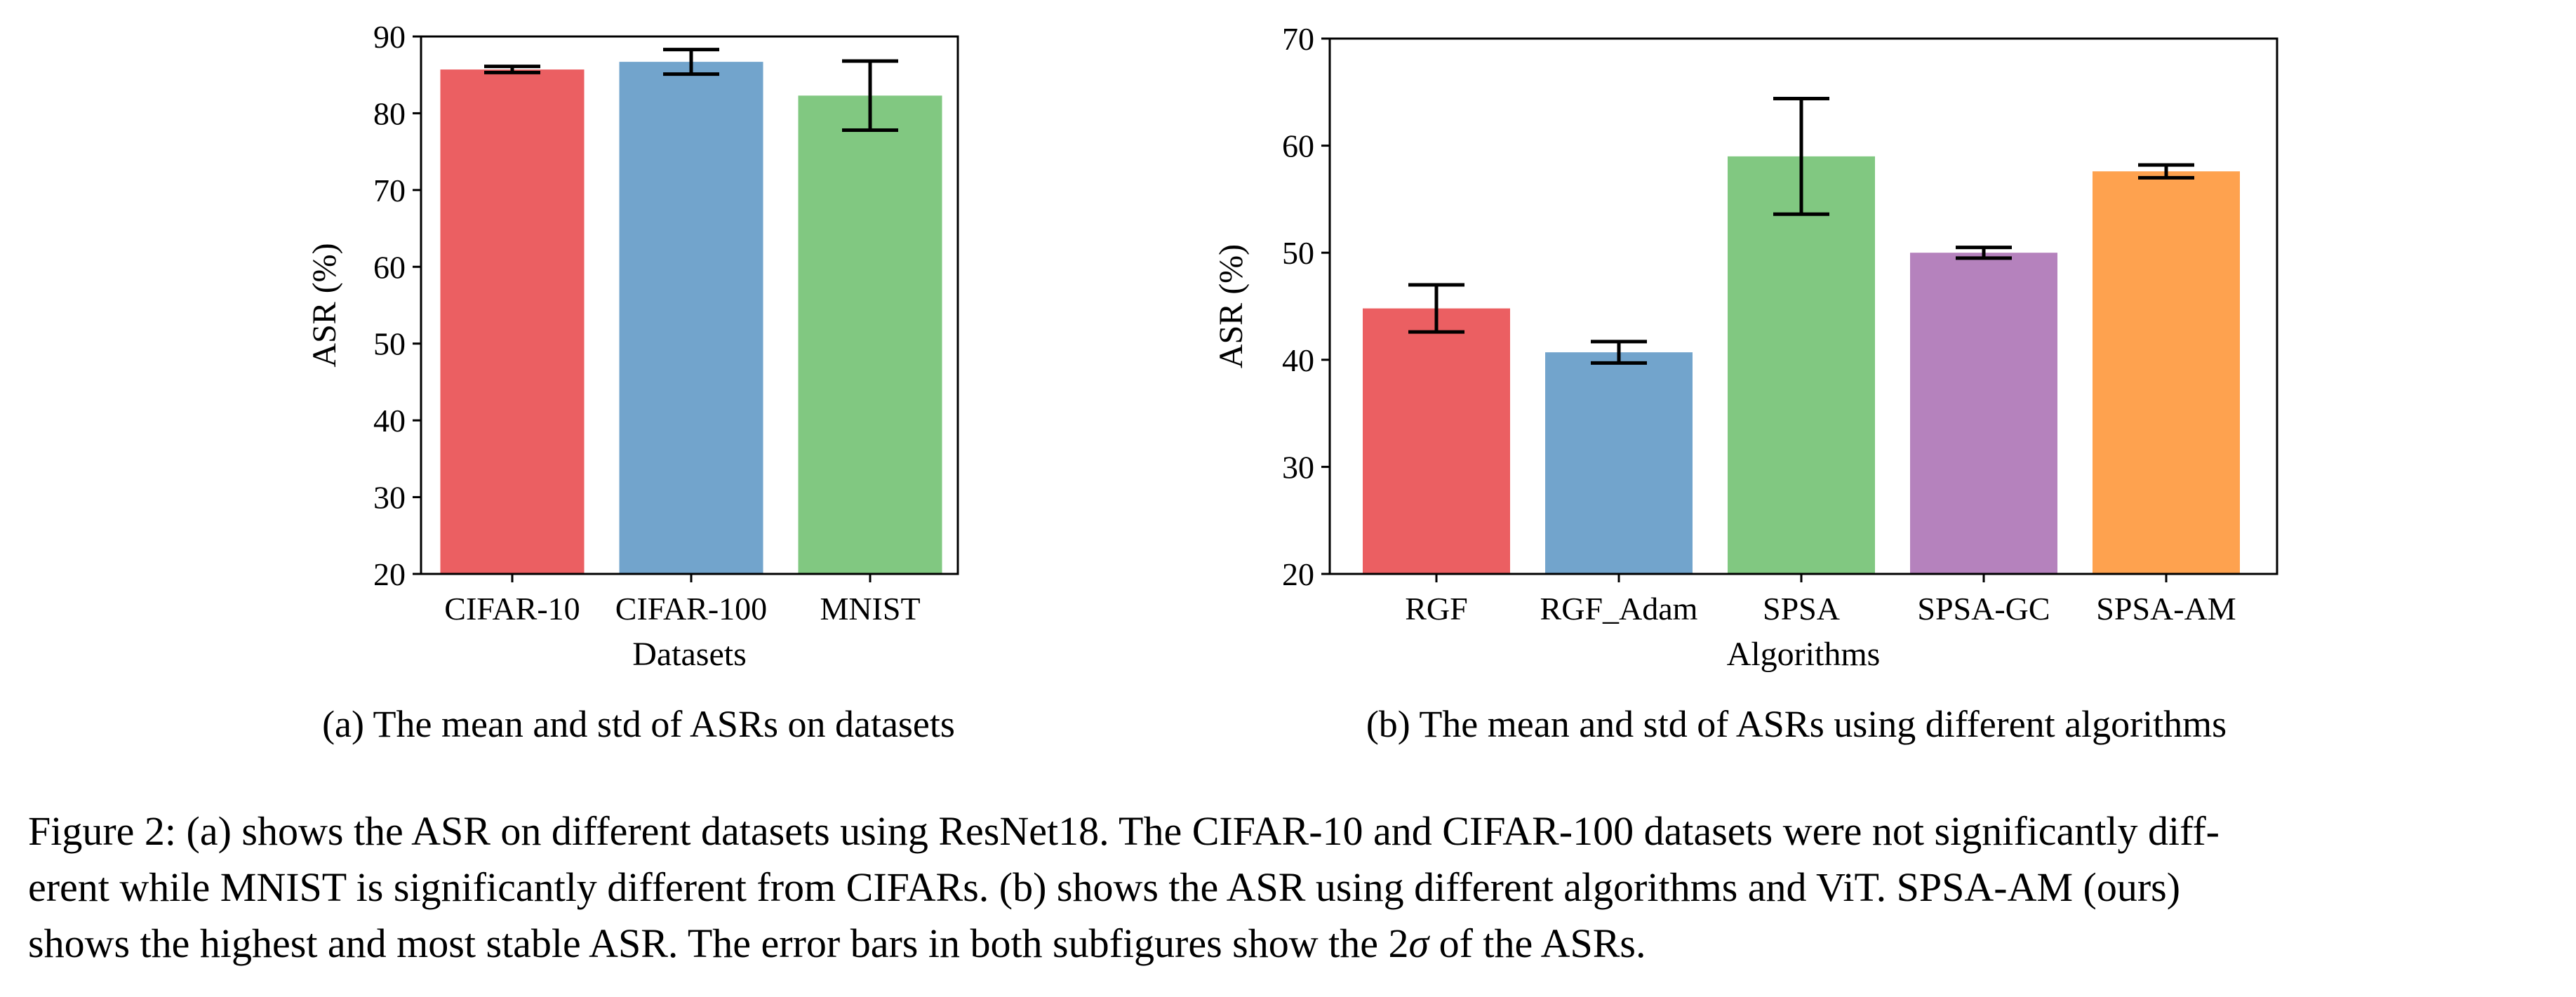 This screenshot has width=2576, height=997. Describe the element at coordinates (389, 574) in the screenshot. I see `y-tick-label-a-20: 20` at that location.